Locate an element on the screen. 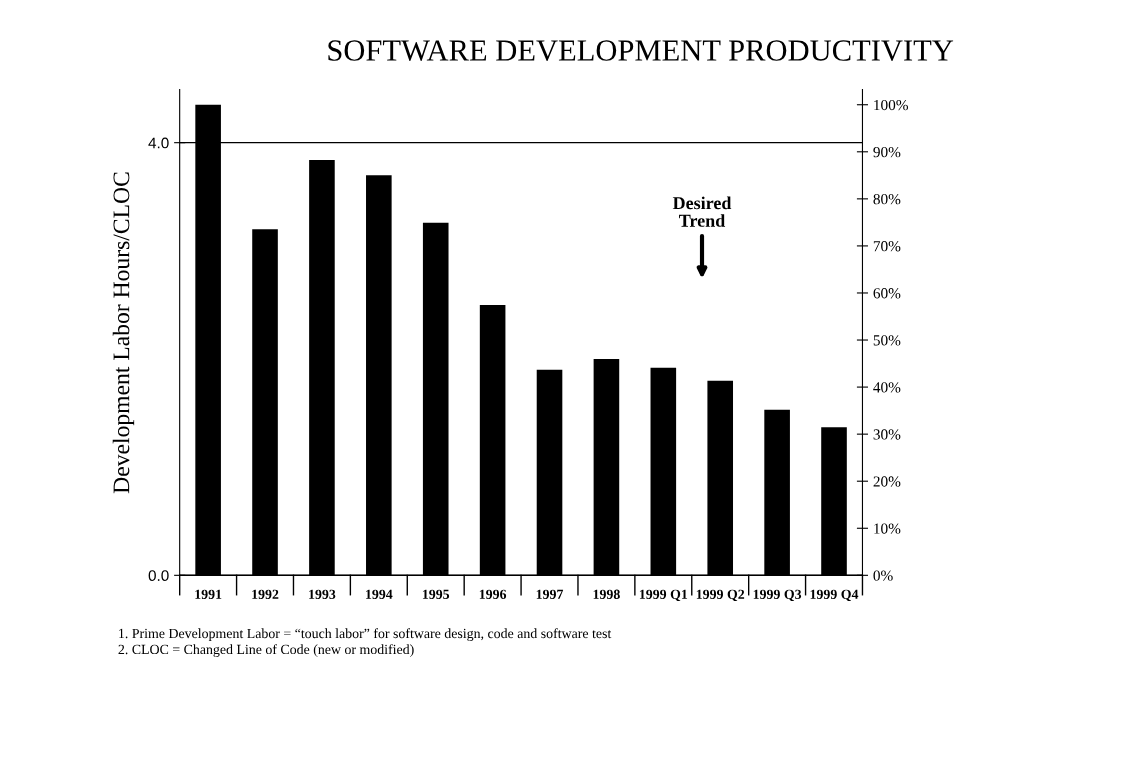  x-tick-label: 1996 is located at coordinates (493, 594).